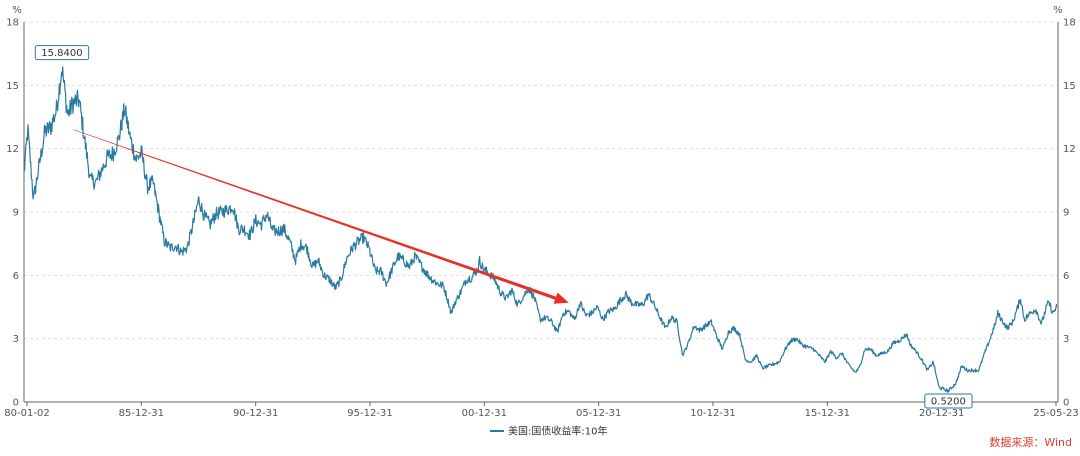 This screenshot has width=1080, height=456. Describe the element at coordinates (1066, 339) in the screenshot. I see `y-tick-label-right: 3` at that location.